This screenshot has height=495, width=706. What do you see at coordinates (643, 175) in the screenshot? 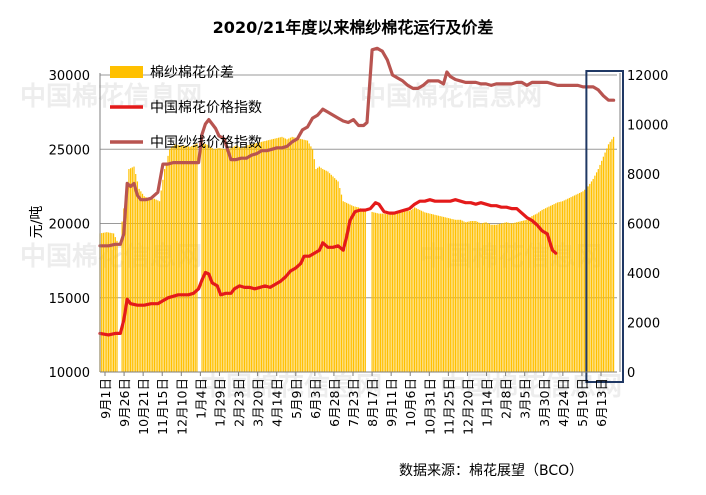
I see `right-tick-label: 8000` at bounding box center [643, 175].